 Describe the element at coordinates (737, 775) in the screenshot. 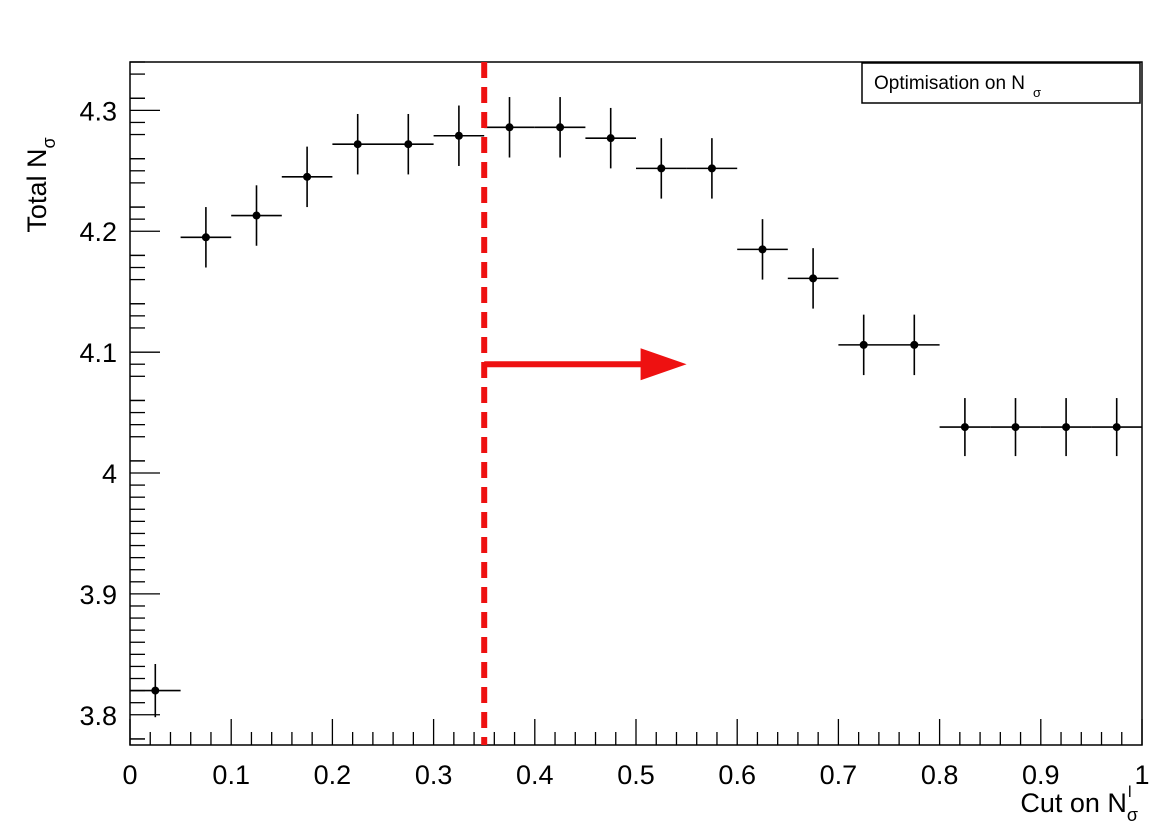

I see `x-tick-label: 0.6` at that location.